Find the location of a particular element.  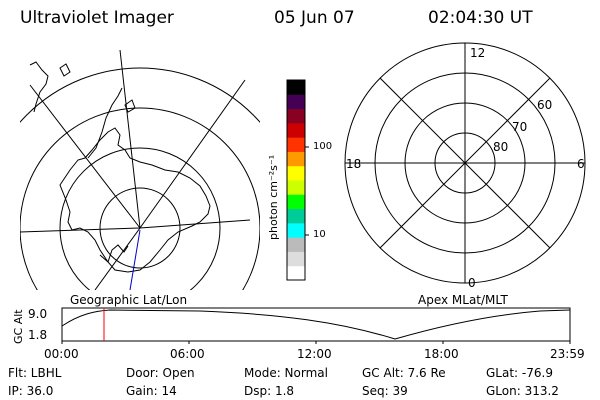

peninsula-coastline is located at coordinates (105, 123).